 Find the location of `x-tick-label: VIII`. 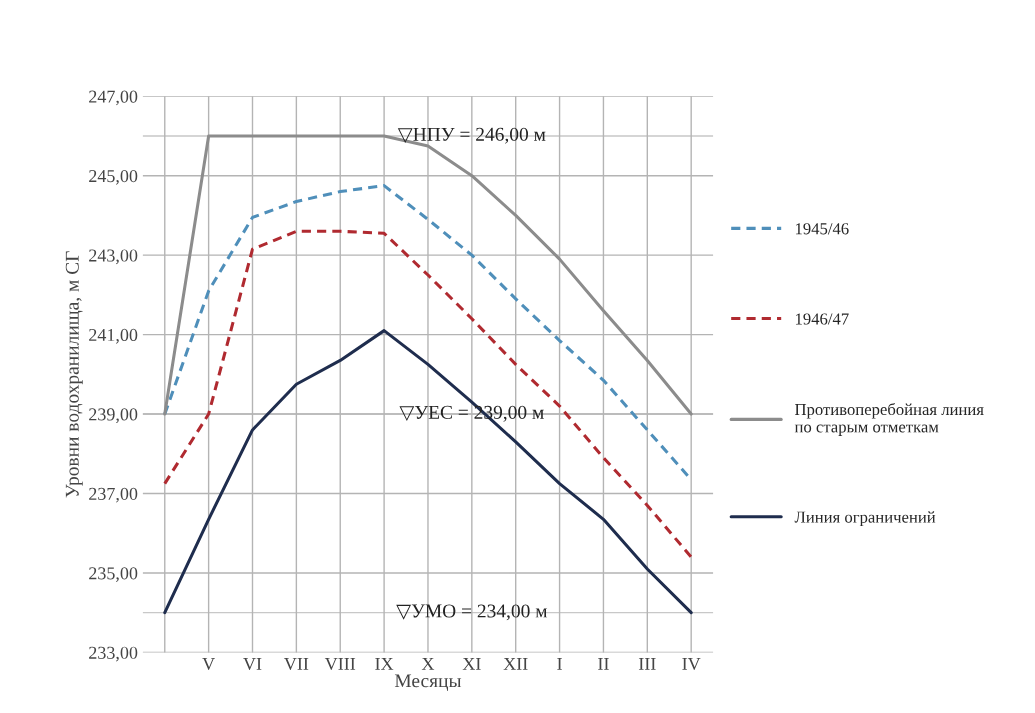

x-tick-label: VIII is located at coordinates (340, 664).